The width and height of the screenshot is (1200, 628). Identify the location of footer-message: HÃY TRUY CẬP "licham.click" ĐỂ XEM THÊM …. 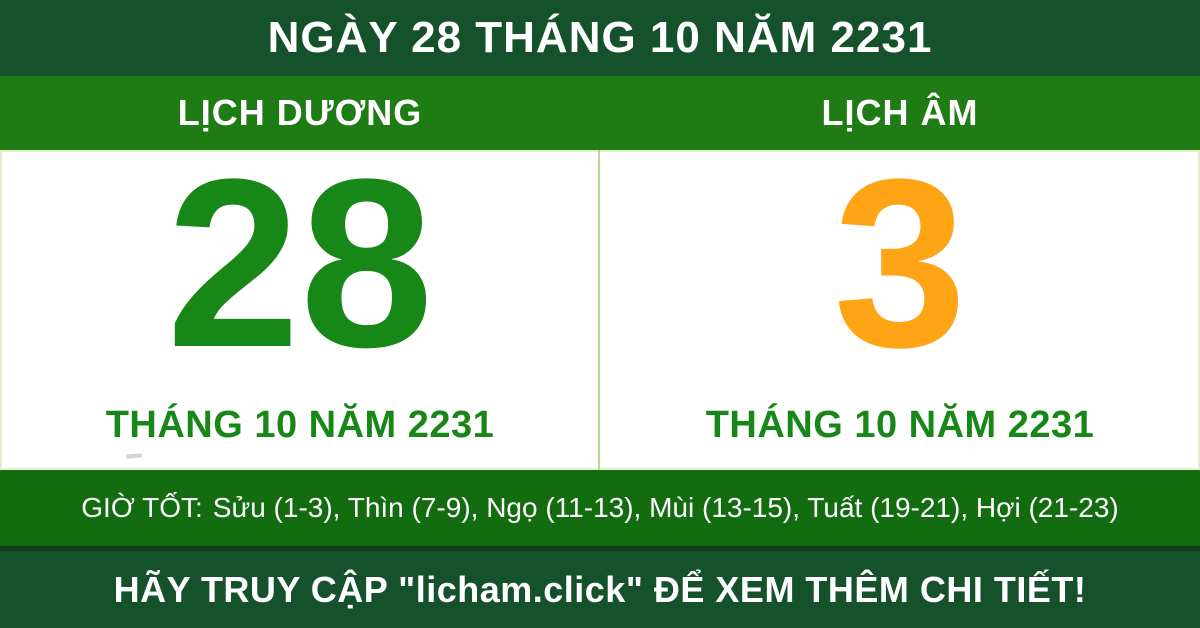
(600, 589).